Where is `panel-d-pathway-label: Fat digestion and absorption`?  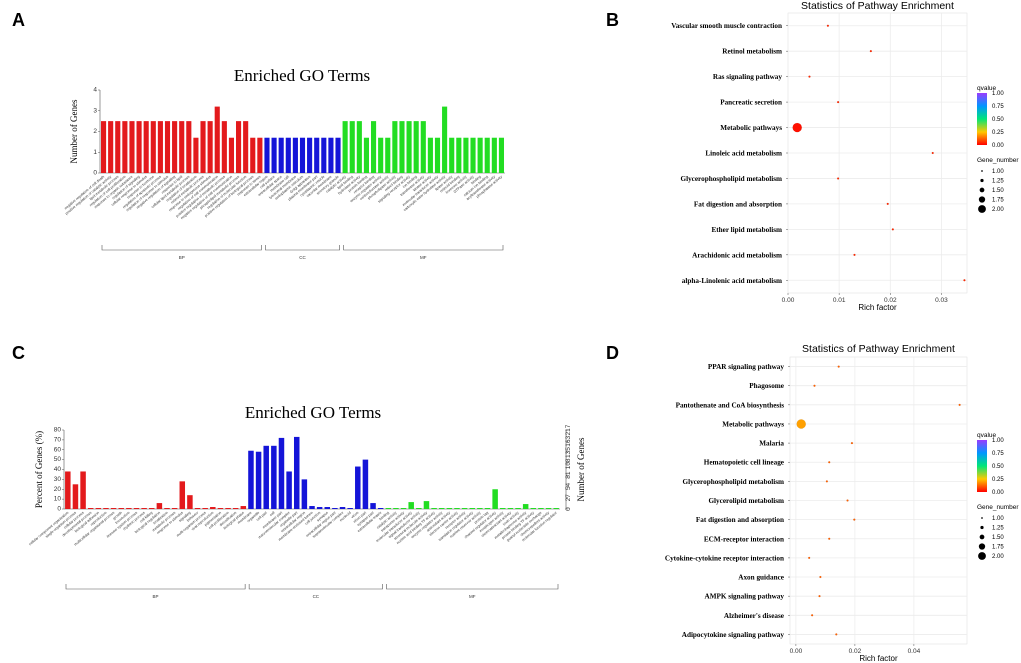 panel-d-pathway-label: Fat digestion and absorption is located at coordinates (740, 520).